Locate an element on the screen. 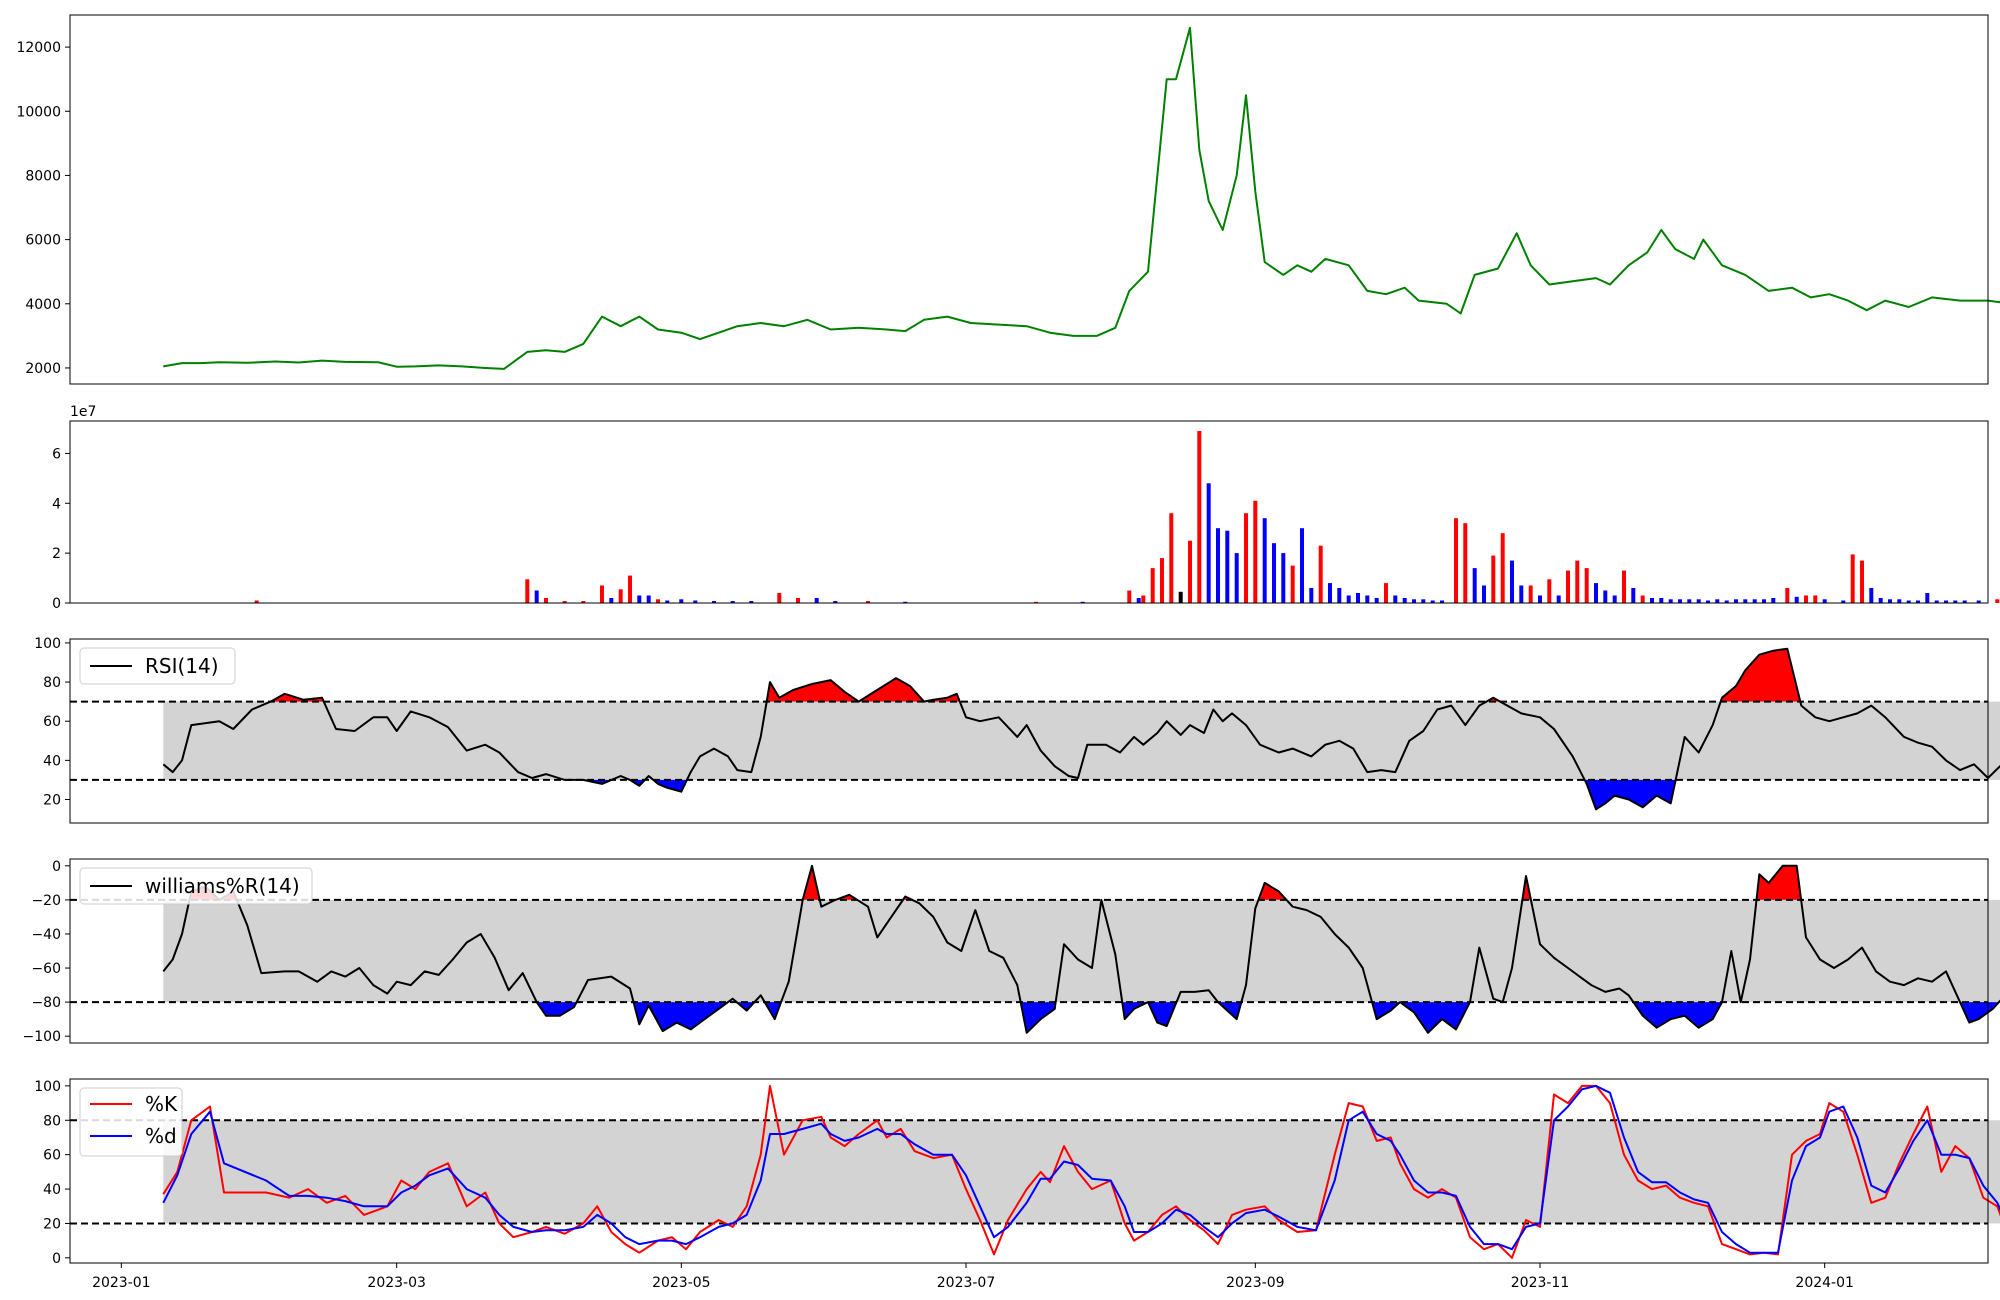 The image size is (2000, 1300). stochastic-ytick-label: 20 is located at coordinates (52, 1224).